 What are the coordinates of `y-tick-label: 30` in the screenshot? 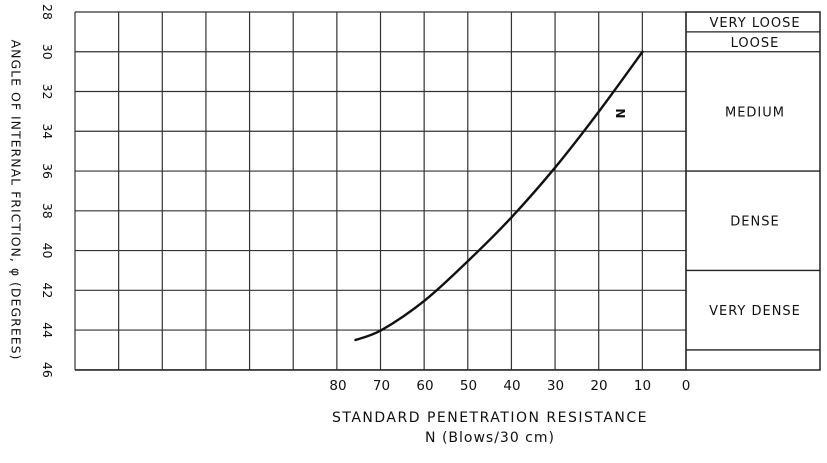 It's located at (47, 52).